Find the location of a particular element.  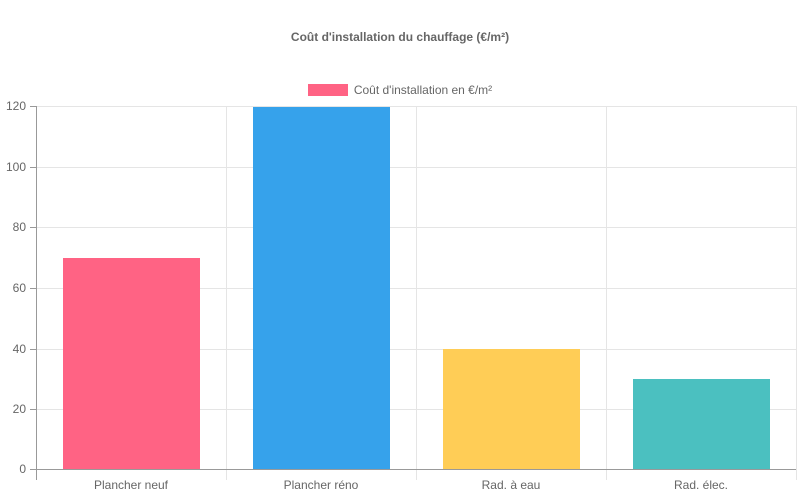

x-axis is located at coordinates (413, 469).